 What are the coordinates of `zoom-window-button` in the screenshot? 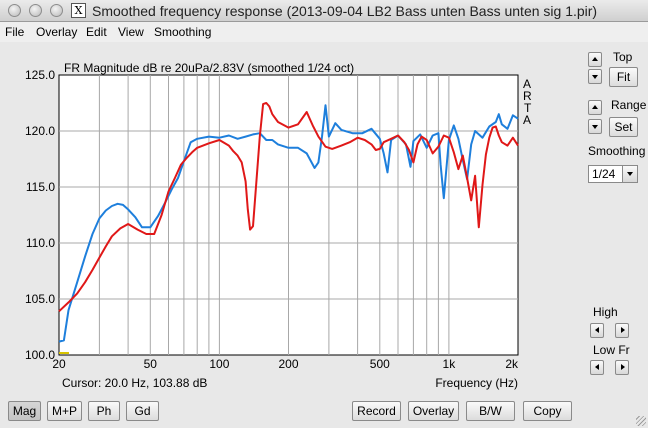 It's located at (56, 10).